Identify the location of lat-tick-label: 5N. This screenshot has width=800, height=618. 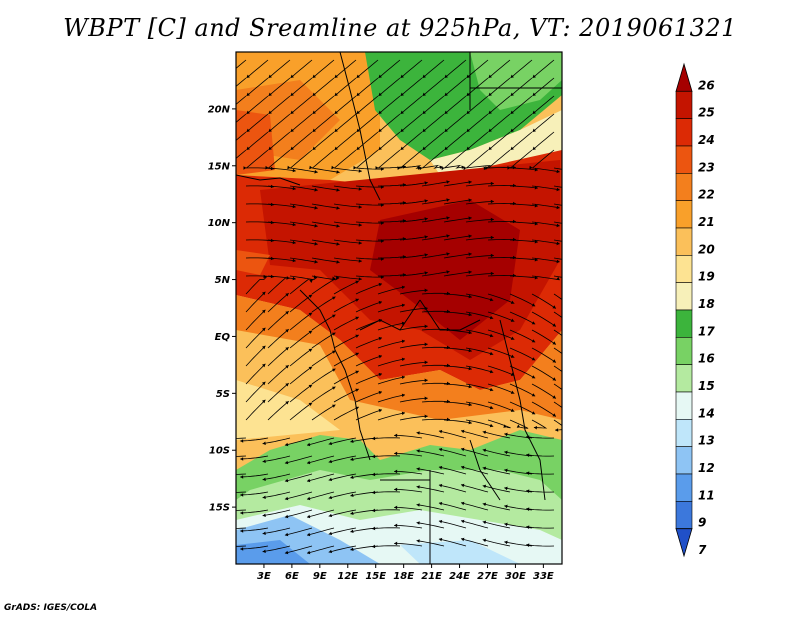
(223, 280).